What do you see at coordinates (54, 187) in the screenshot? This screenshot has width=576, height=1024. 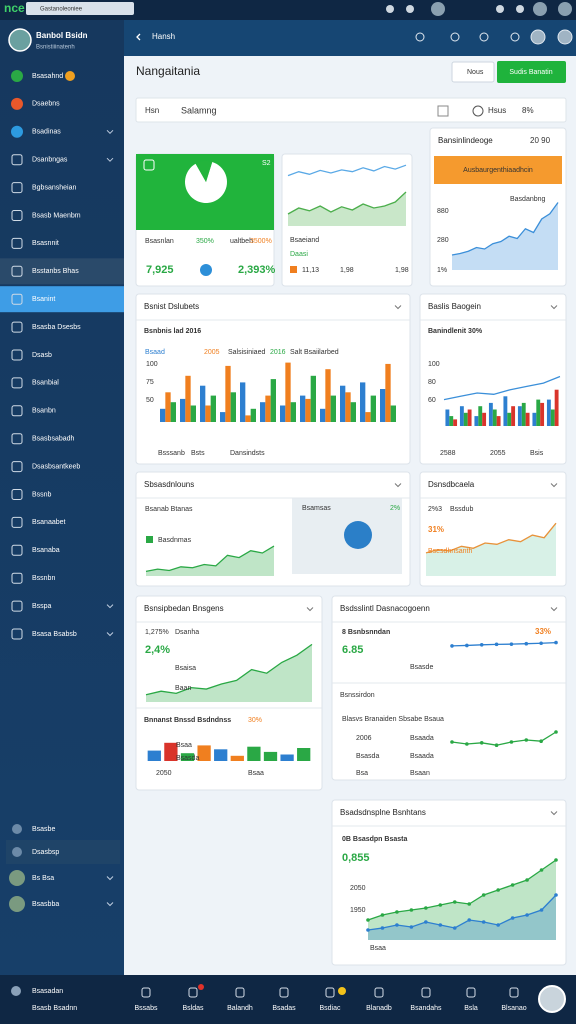 I see `menu-item: Bgbsansheian` at bounding box center [54, 187].